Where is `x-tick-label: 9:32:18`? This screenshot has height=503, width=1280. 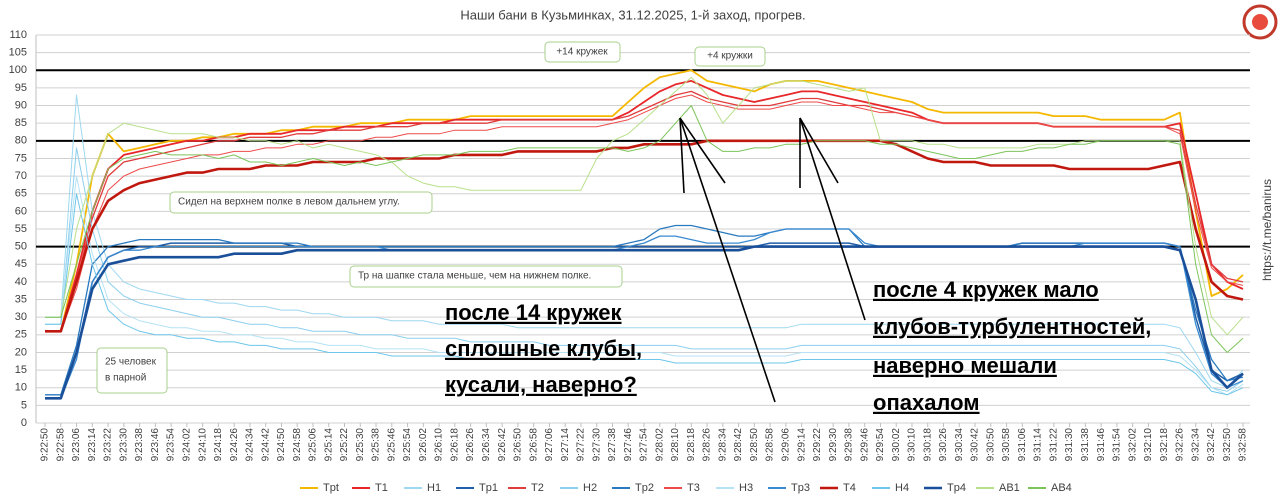 x-tick-label: 9:32:18 is located at coordinates (1164, 445).